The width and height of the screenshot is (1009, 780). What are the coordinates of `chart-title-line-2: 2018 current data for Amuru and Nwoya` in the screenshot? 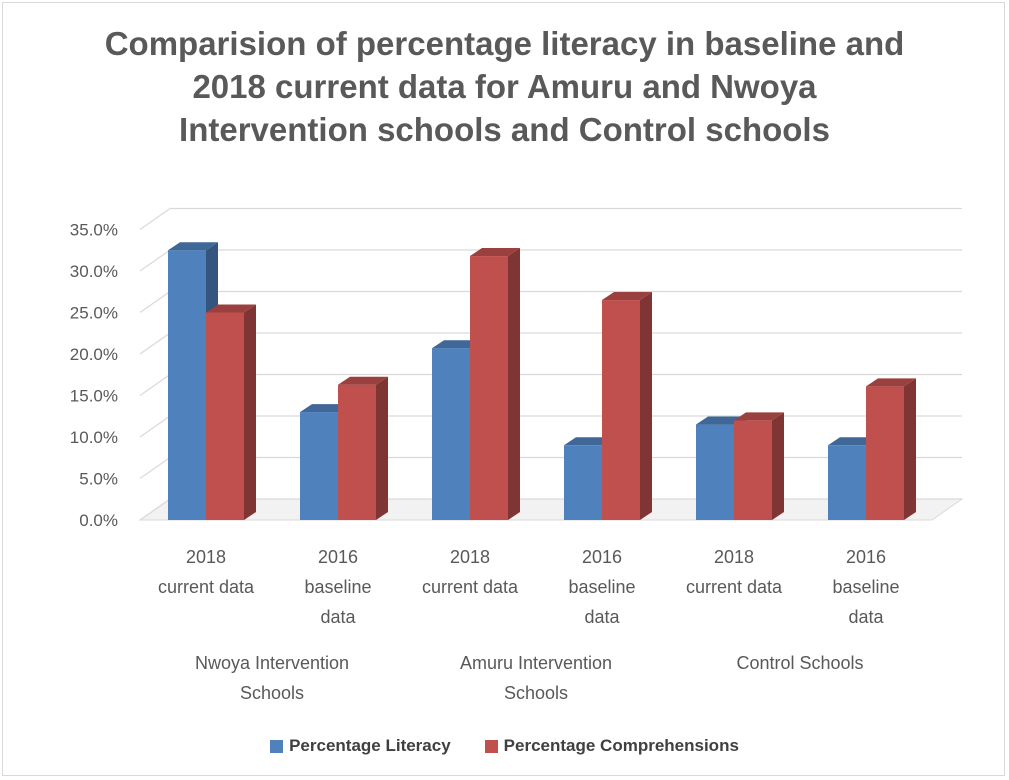 It's located at (504, 86).